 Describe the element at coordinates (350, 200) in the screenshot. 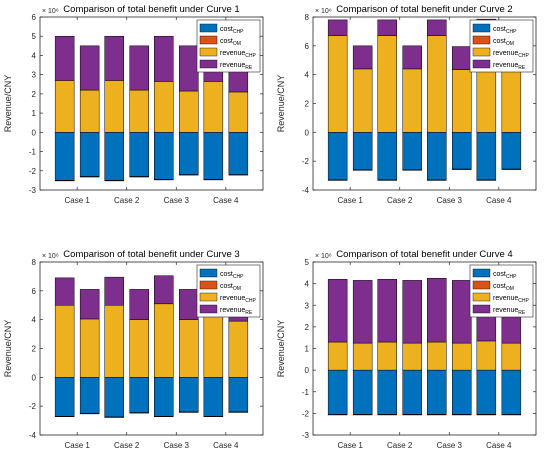

I see `x-tick-label: Case 1` at that location.